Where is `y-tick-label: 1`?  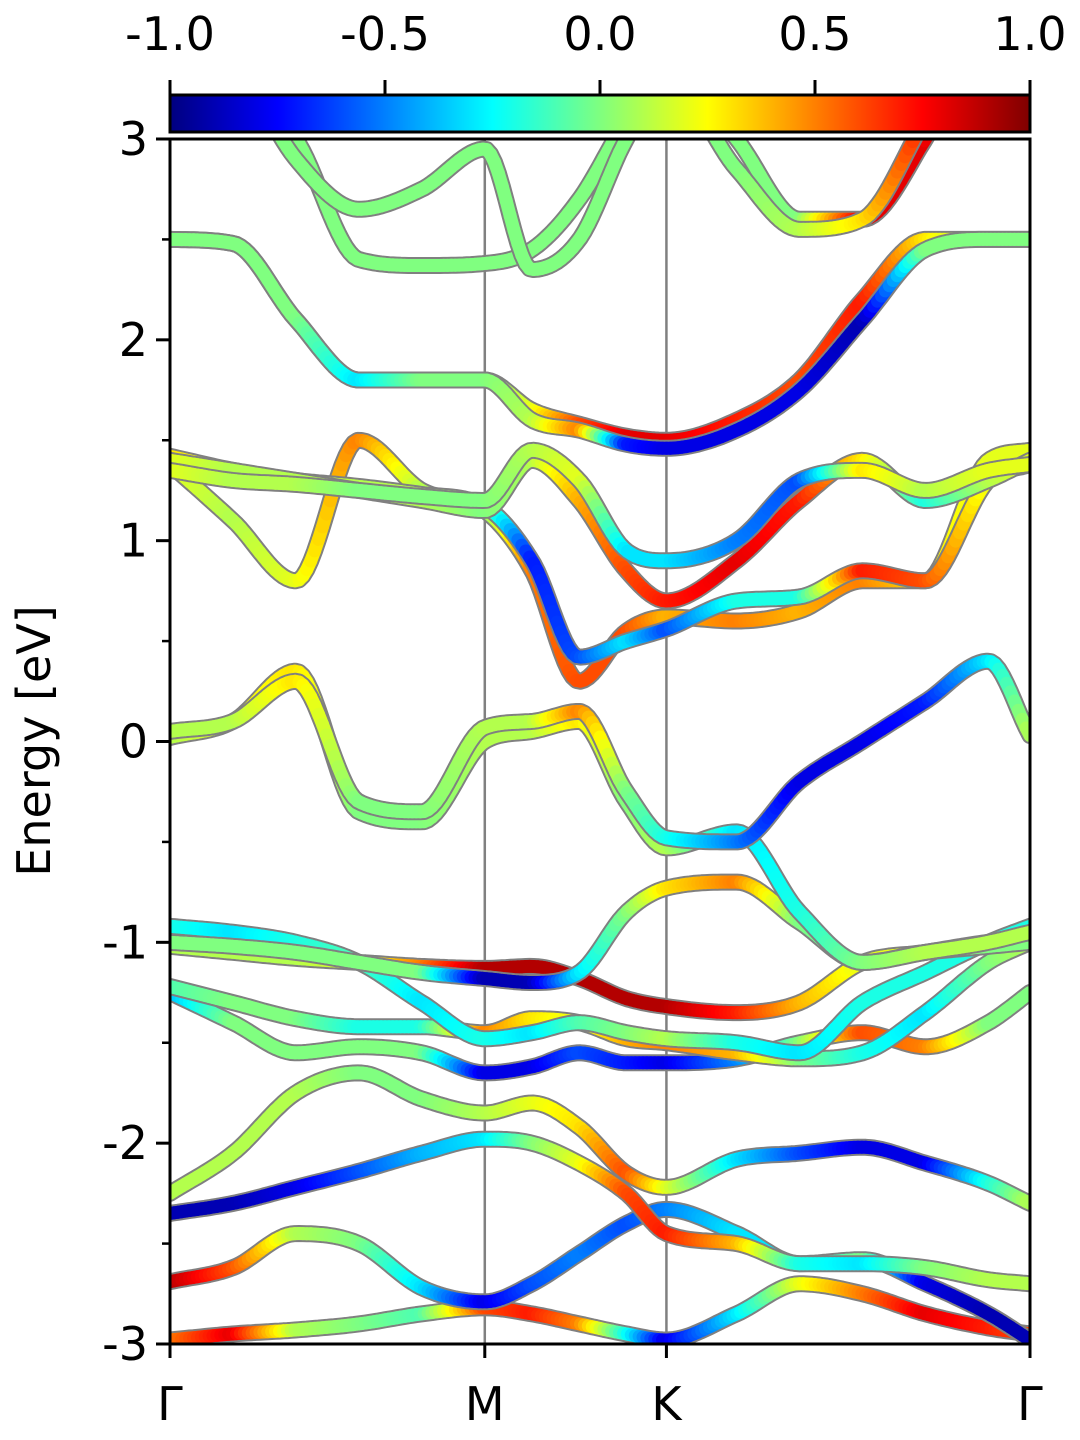 y-tick-label: 1 is located at coordinates (133, 541).